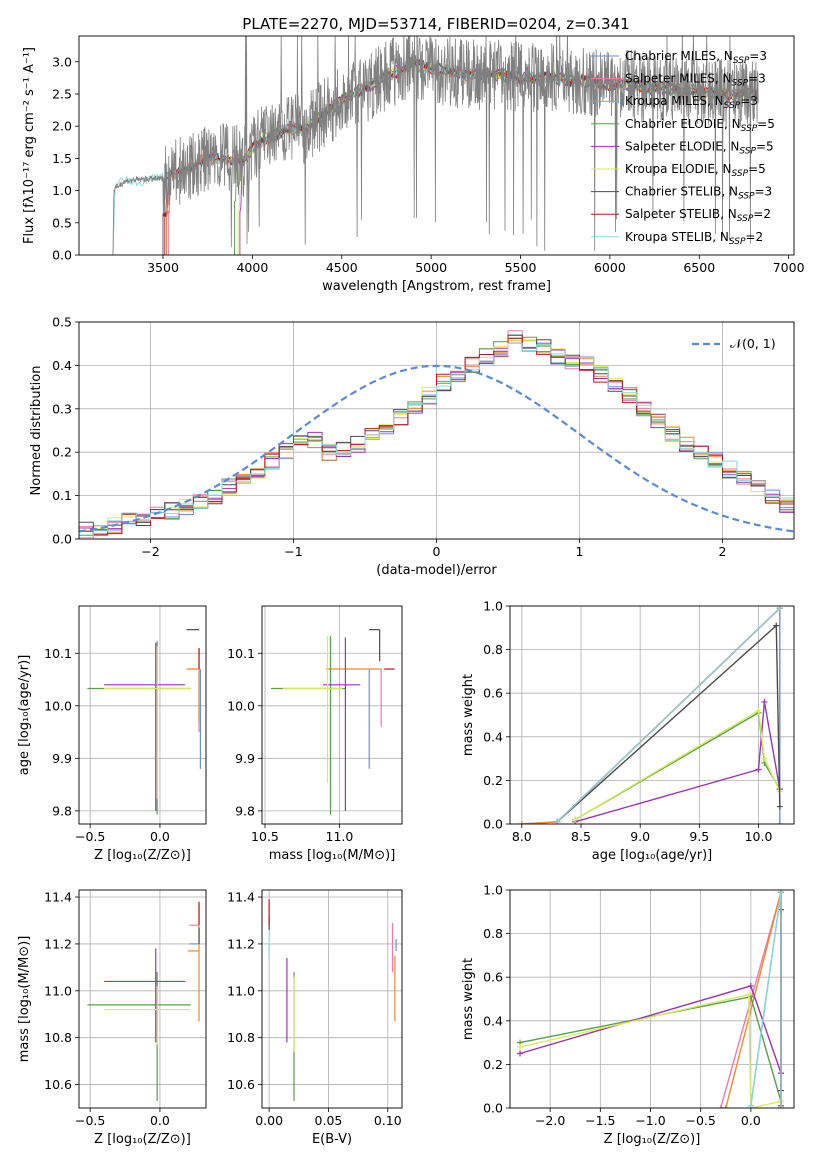 Image resolution: width=819 pixels, height=1170 pixels. Describe the element at coordinates (652, 855) in the screenshot. I see `x-axis-label: age [log₁₀(age/yr)]` at that location.